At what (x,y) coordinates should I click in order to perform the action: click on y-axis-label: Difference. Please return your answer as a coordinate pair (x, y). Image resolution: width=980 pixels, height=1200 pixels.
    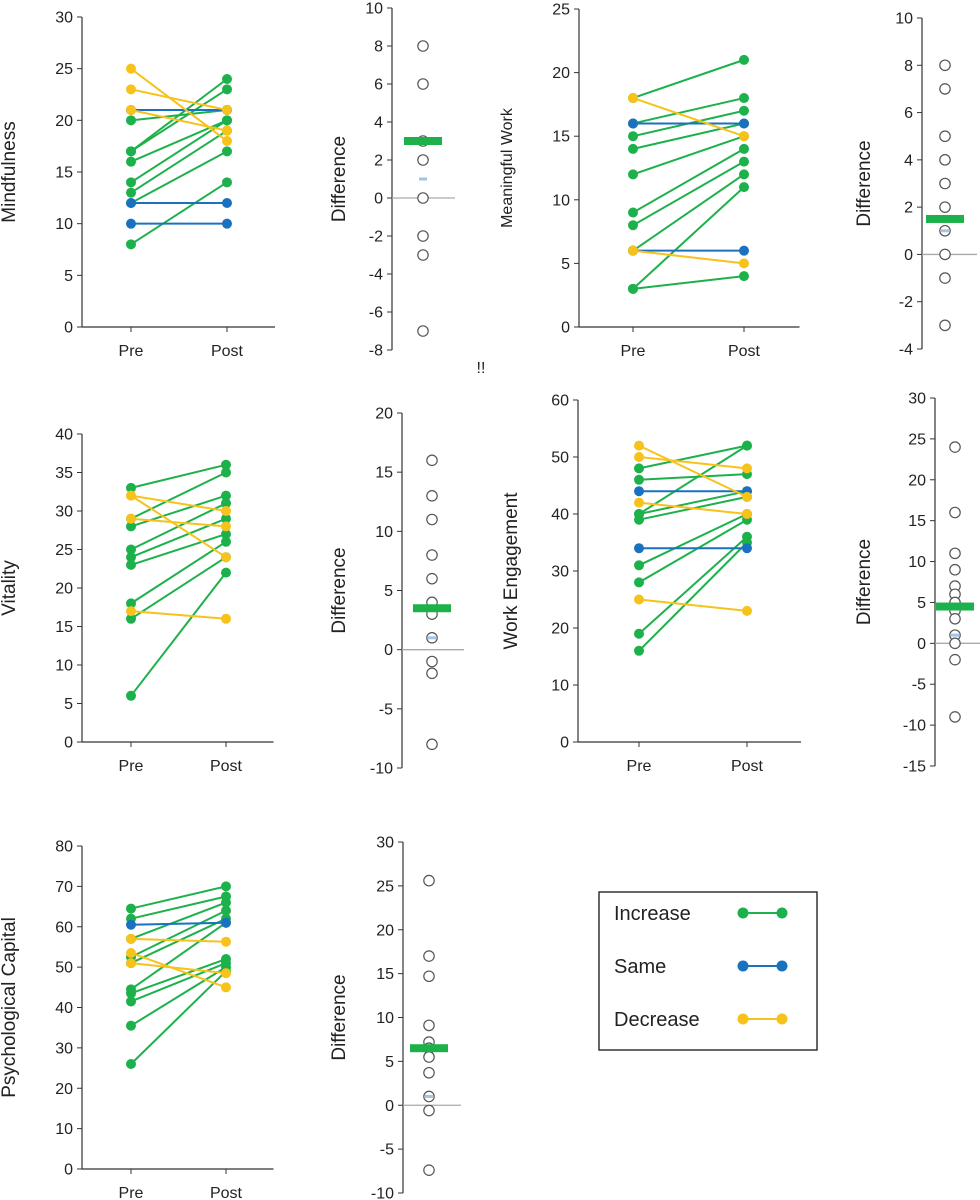
    Looking at the image, I should click on (864, 183).